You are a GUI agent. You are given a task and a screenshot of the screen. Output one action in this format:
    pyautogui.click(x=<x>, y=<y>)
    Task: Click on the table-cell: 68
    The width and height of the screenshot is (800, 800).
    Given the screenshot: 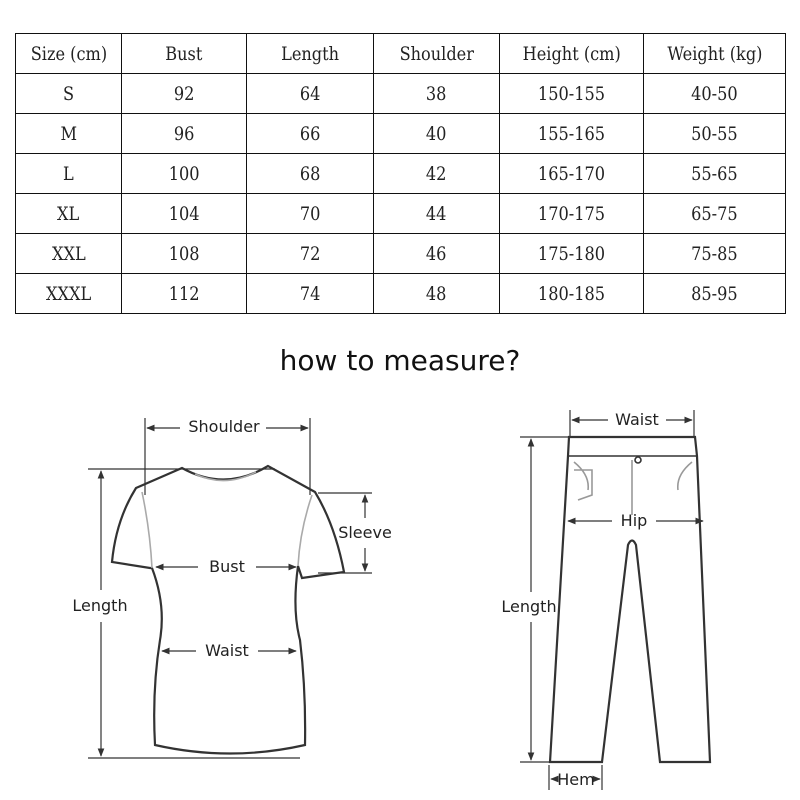 What is the action you would take?
    pyautogui.click(x=310, y=173)
    